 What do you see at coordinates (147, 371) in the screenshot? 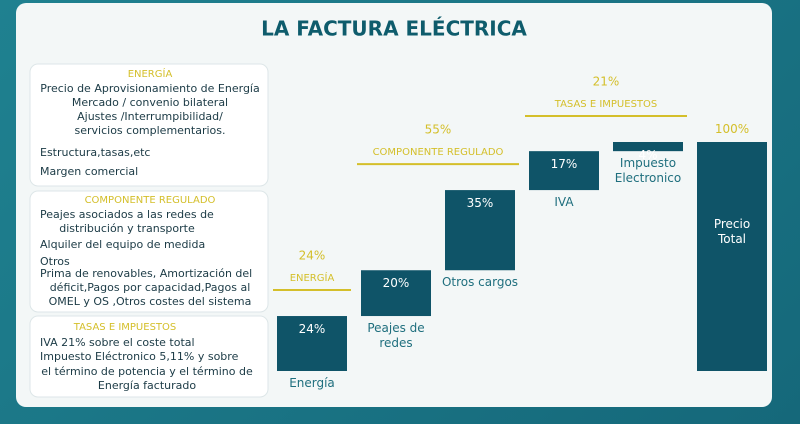
I see `panel-line: el término de potencia y el término de` at bounding box center [147, 371].